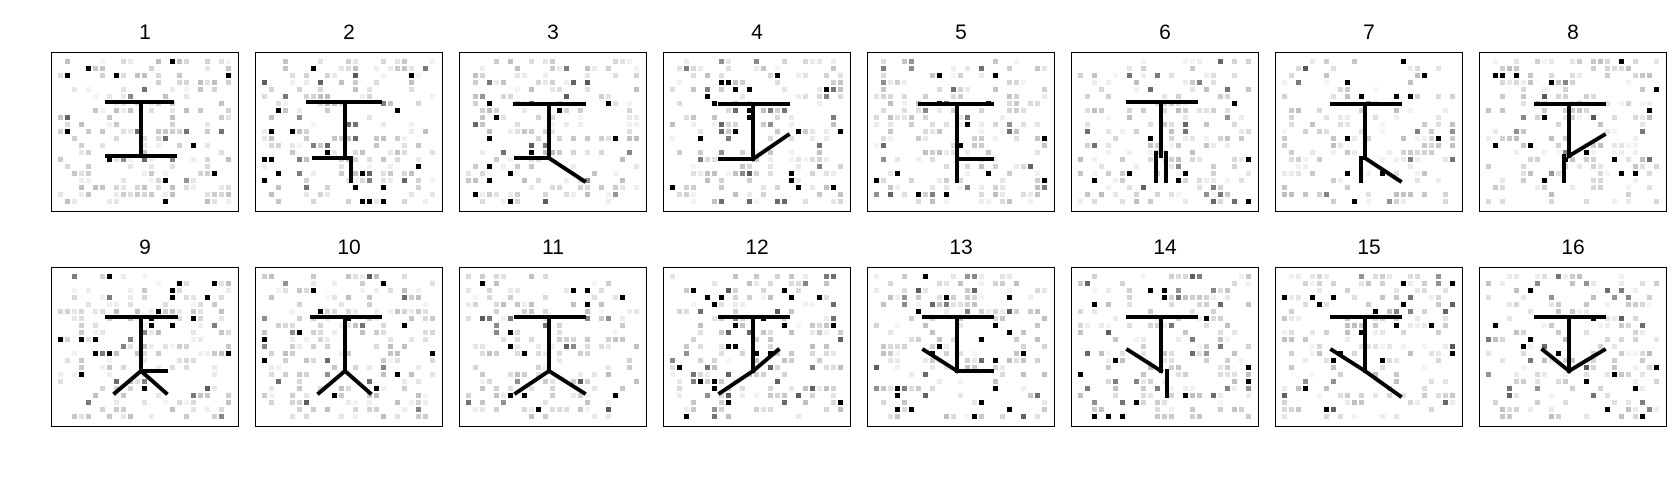 The image size is (1680, 480). What do you see at coordinates (553, 32) in the screenshot?
I see `panel-title: 3` at bounding box center [553, 32].